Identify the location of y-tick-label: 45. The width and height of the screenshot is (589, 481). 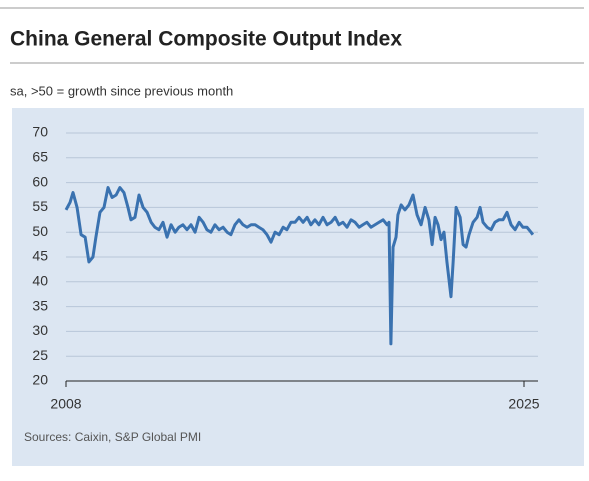
(40, 256).